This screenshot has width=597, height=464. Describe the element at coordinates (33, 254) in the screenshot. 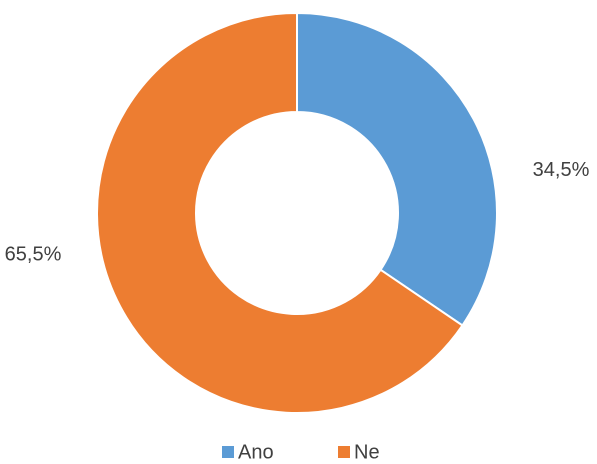

I see `data-label: 65,5%` at that location.